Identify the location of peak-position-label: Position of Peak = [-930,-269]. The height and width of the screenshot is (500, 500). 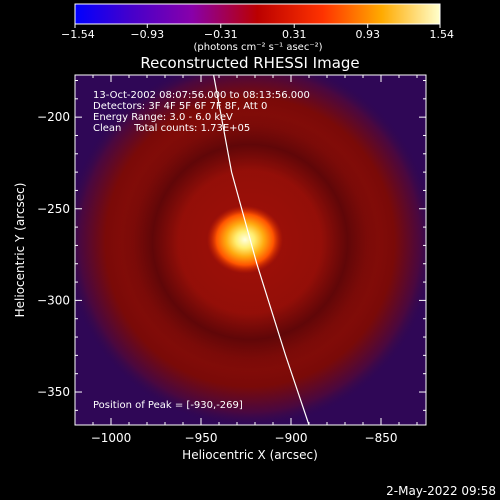
(168, 405).